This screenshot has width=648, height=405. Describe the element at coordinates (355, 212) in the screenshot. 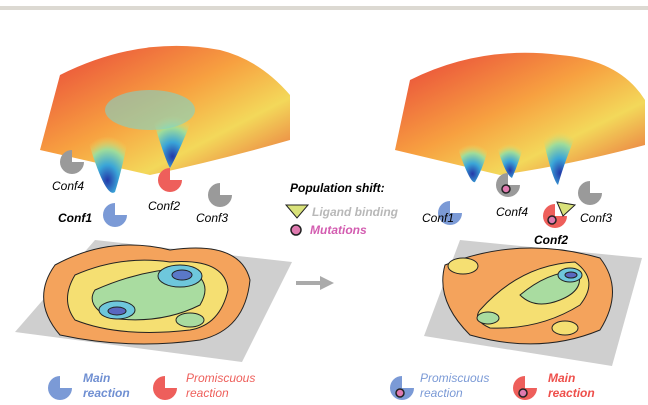

I see `legend-label: Ligand binding` at that location.